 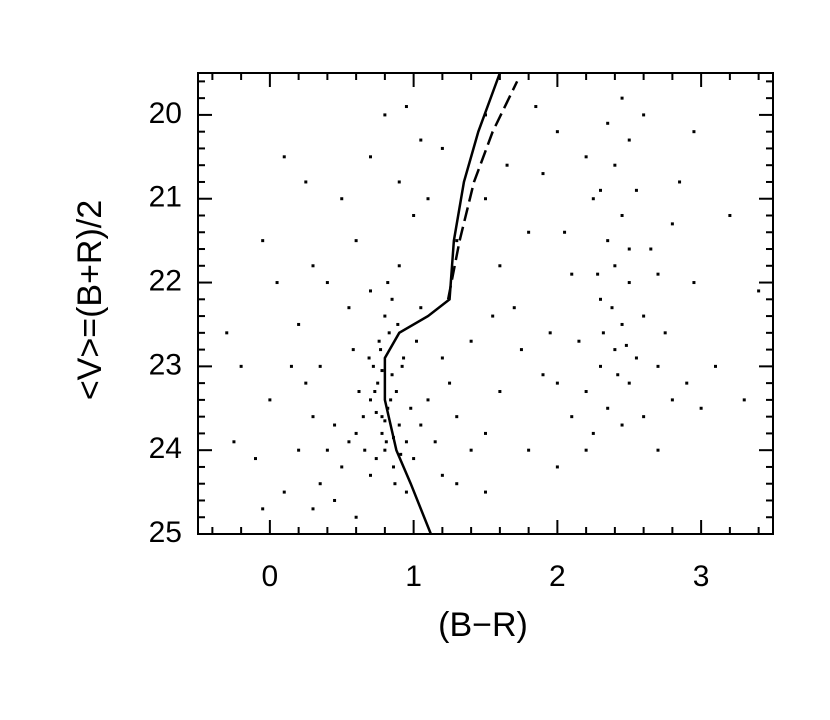 I want to click on x-tick-label: 1, so click(x=413, y=576).